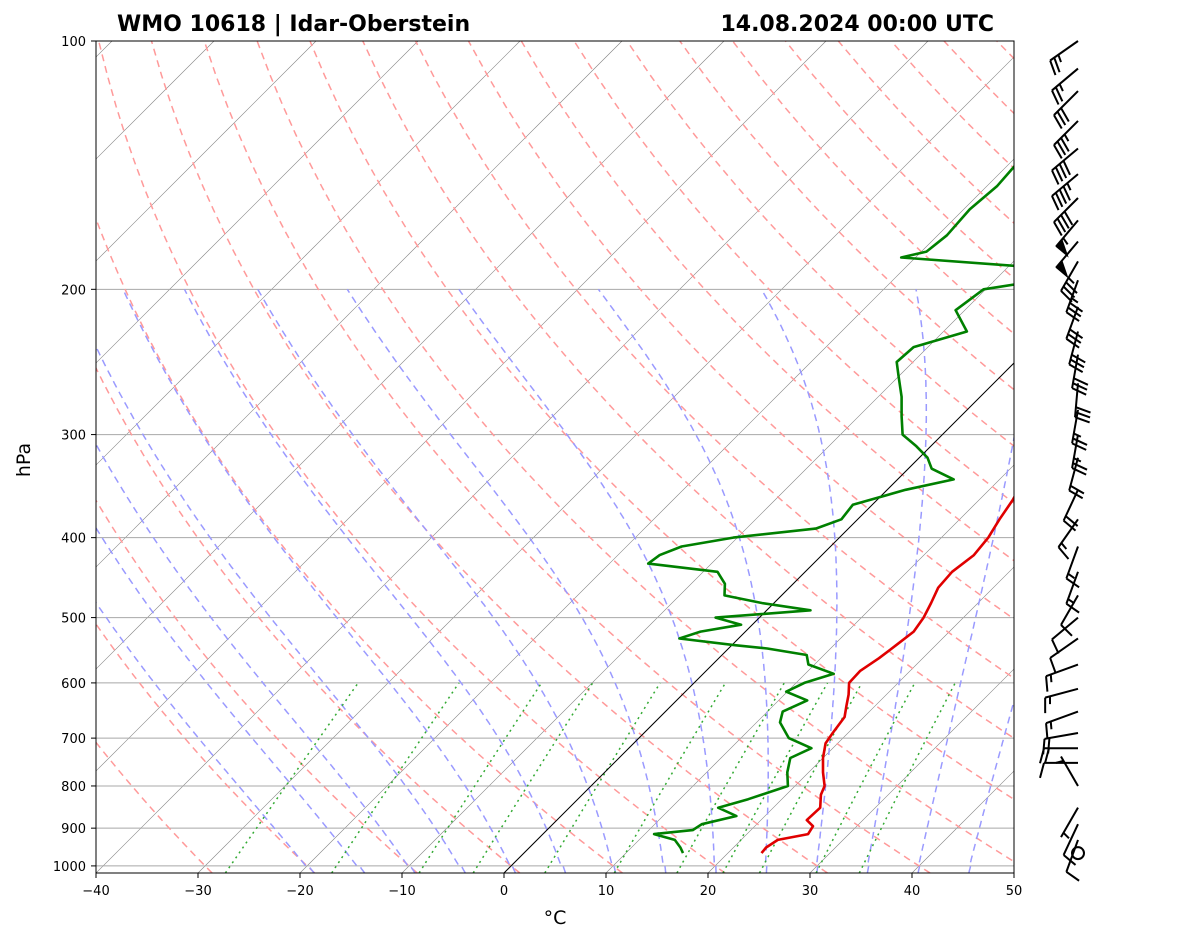 Image resolution: width=1181 pixels, height=941 pixels. What do you see at coordinates (810, 891) in the screenshot?
I see `x-tick-label: 30` at bounding box center [810, 891].